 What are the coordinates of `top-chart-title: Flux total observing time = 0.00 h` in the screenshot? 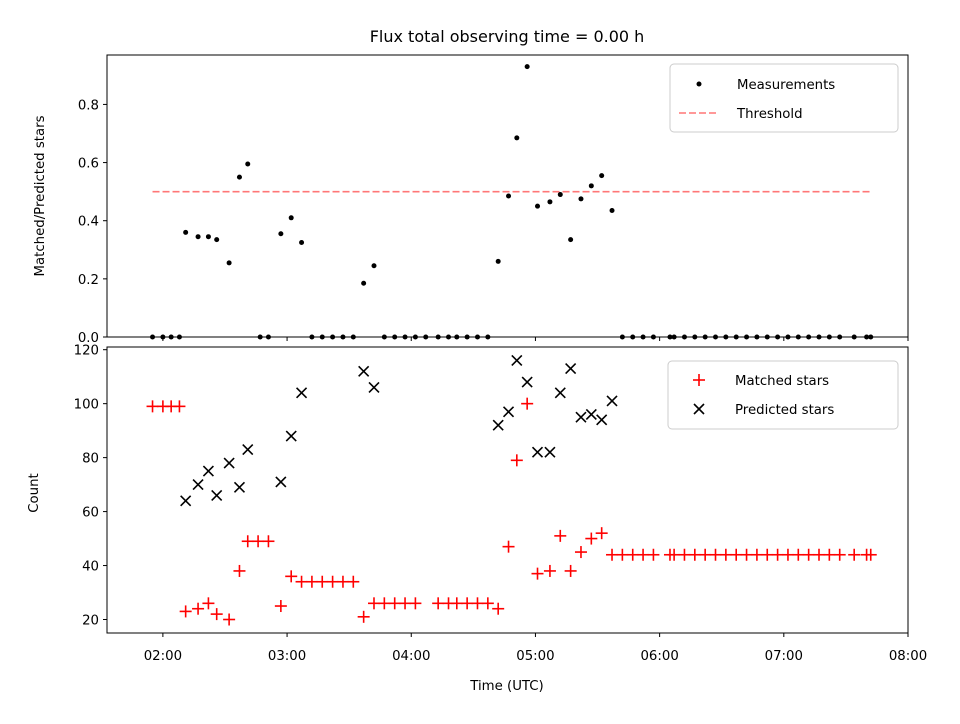 It's located at (507, 36).